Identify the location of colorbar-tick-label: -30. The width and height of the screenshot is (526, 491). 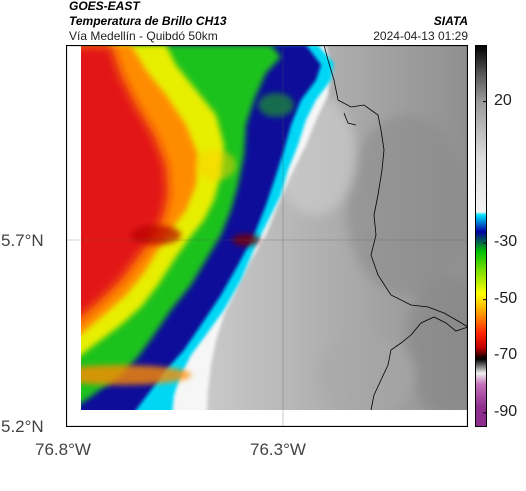
(506, 242).